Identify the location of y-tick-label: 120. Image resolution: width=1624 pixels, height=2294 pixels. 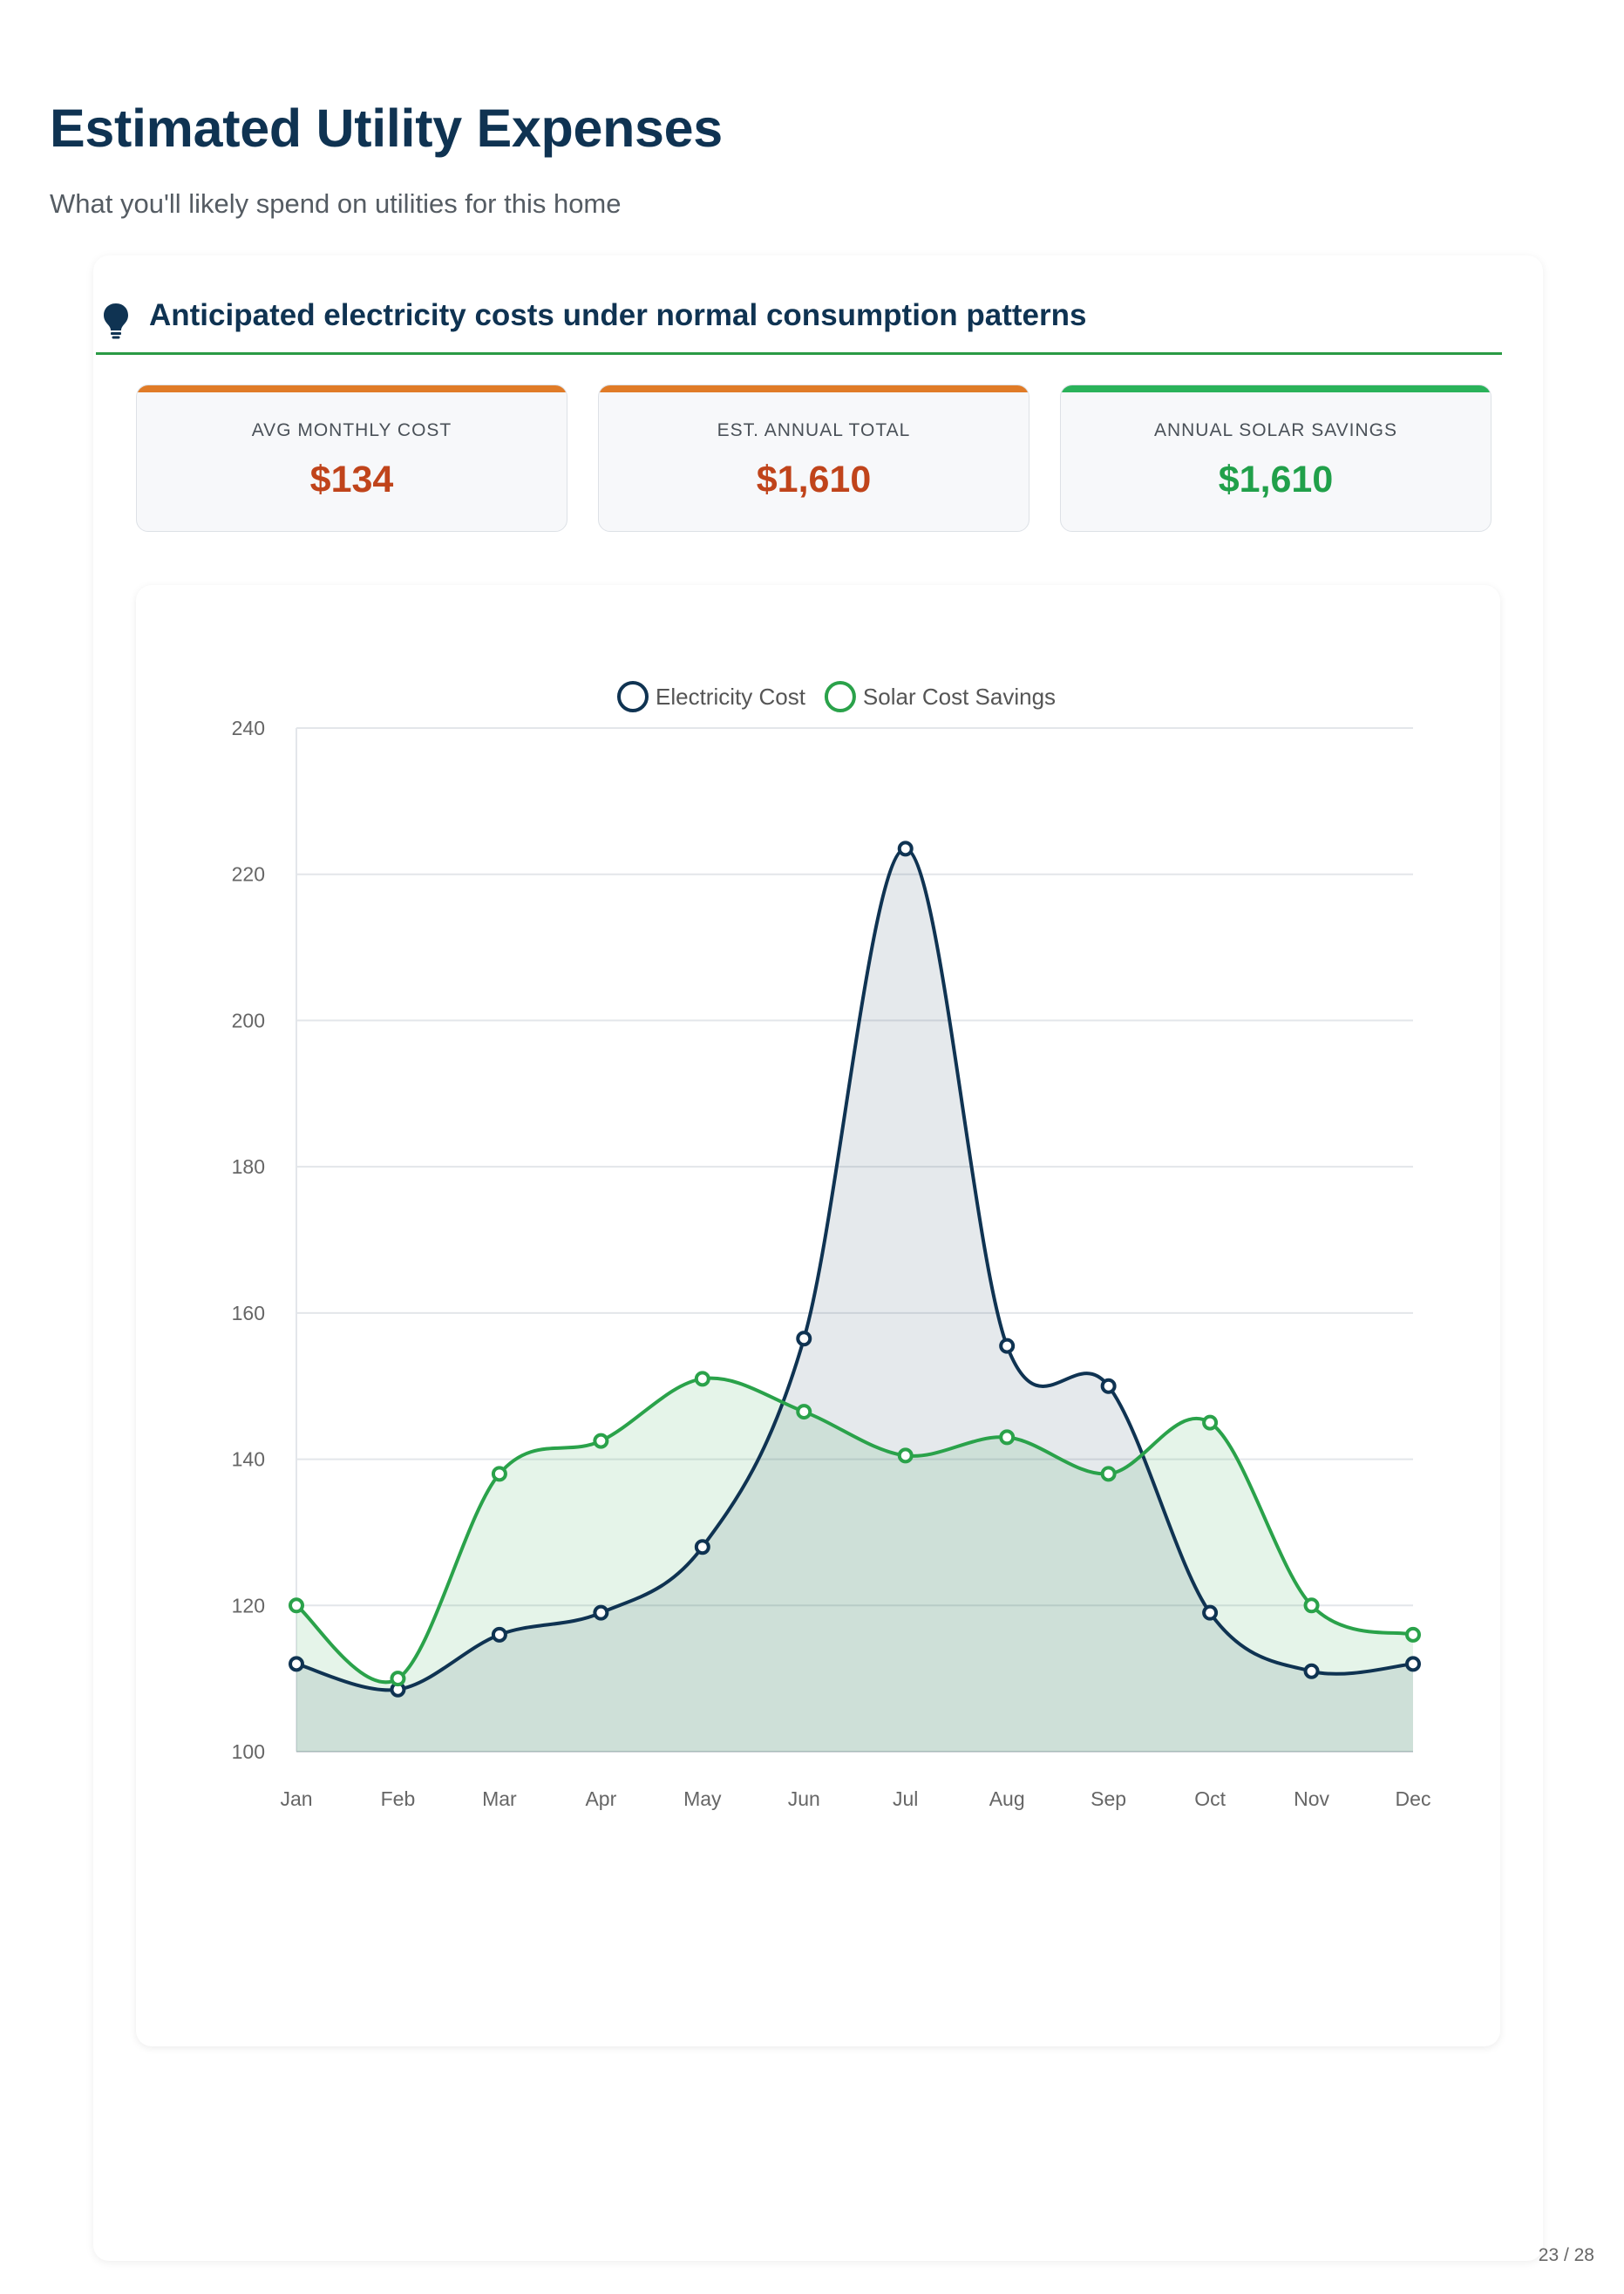
(248, 1605).